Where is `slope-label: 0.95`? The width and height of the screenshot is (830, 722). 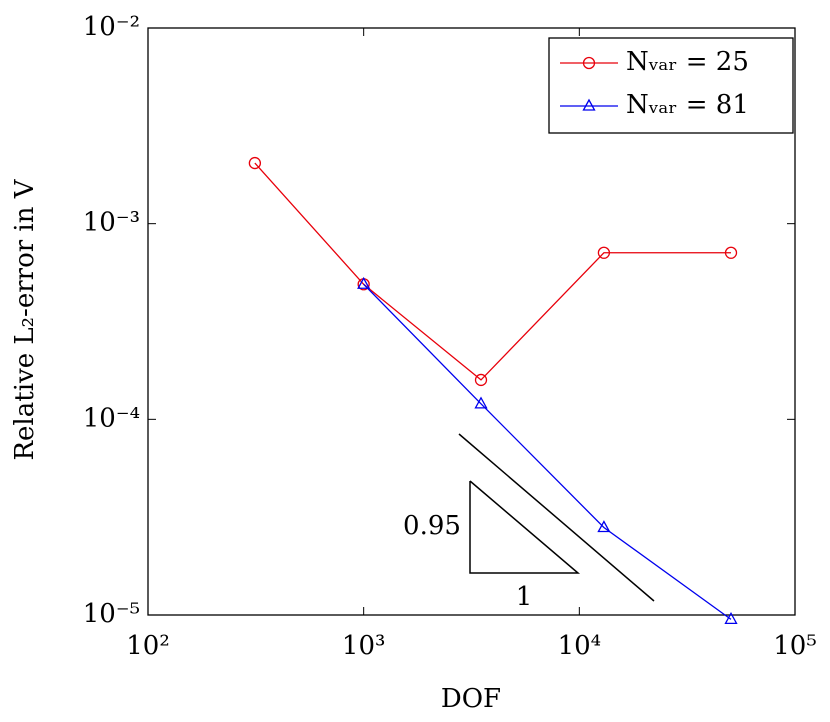 slope-label: 0.95 is located at coordinates (432, 526).